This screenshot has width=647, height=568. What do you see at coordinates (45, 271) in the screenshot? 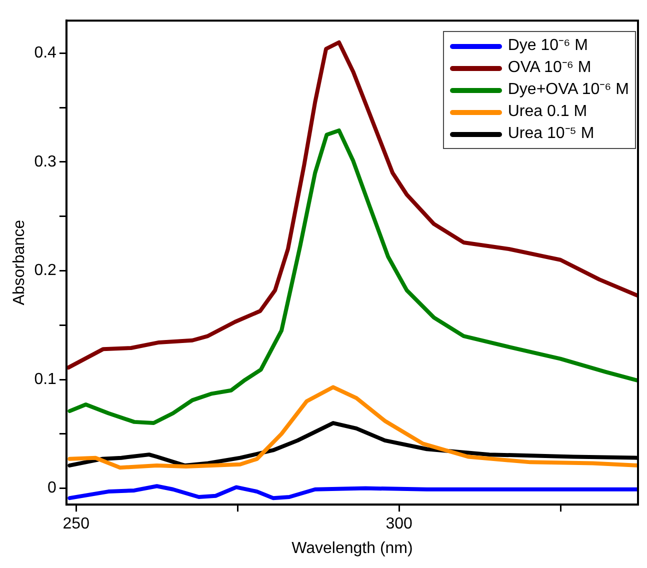
I see `y-tick-label: 0.2` at bounding box center [45, 271].